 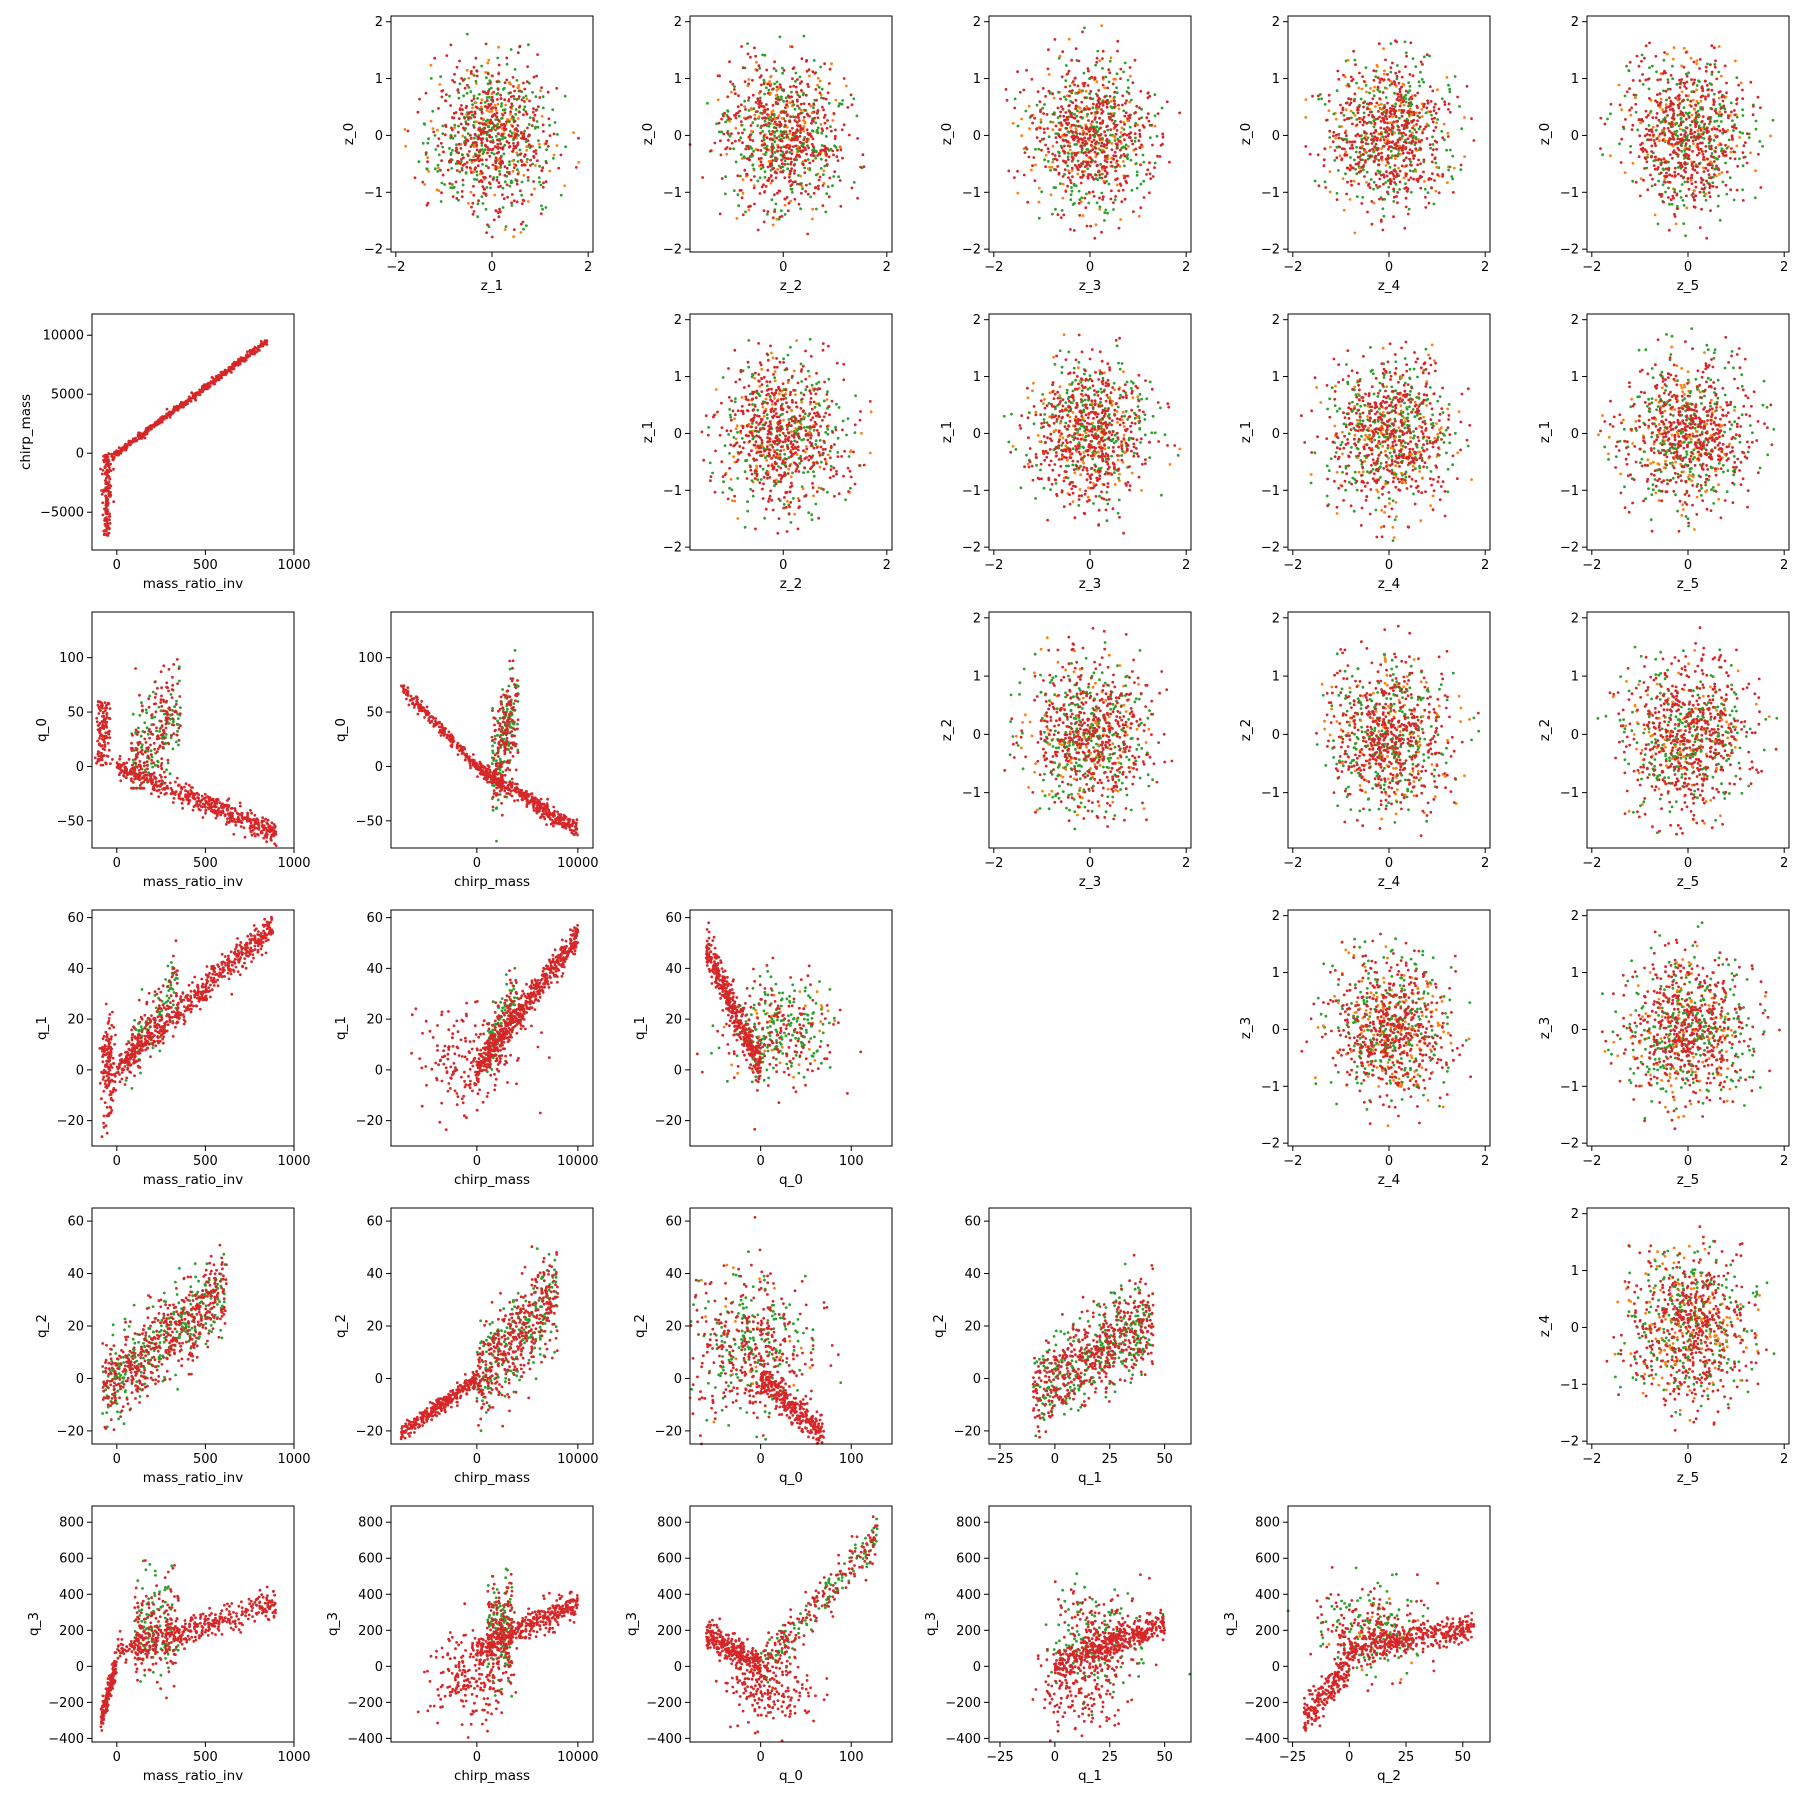 What do you see at coordinates (1390, 137) in the screenshot?
I see `scatter-points` at bounding box center [1390, 137].